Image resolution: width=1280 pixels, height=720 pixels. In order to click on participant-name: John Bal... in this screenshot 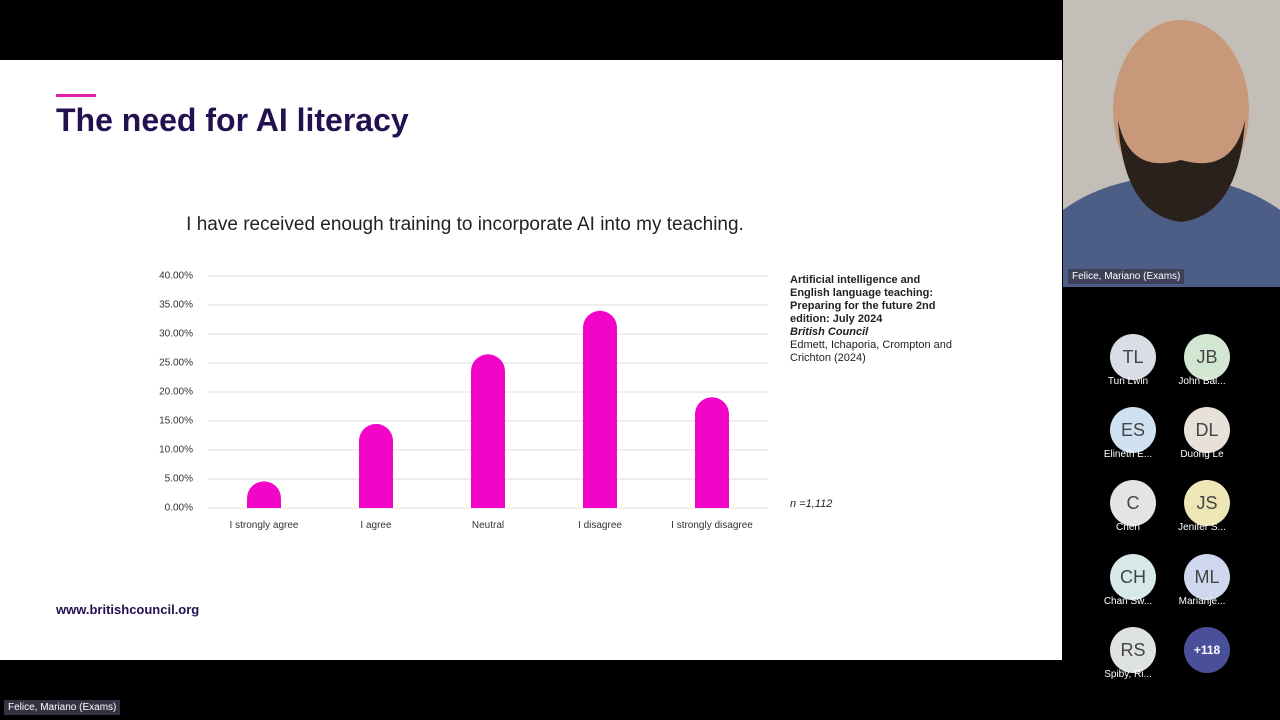, I will do `click(1202, 381)`.